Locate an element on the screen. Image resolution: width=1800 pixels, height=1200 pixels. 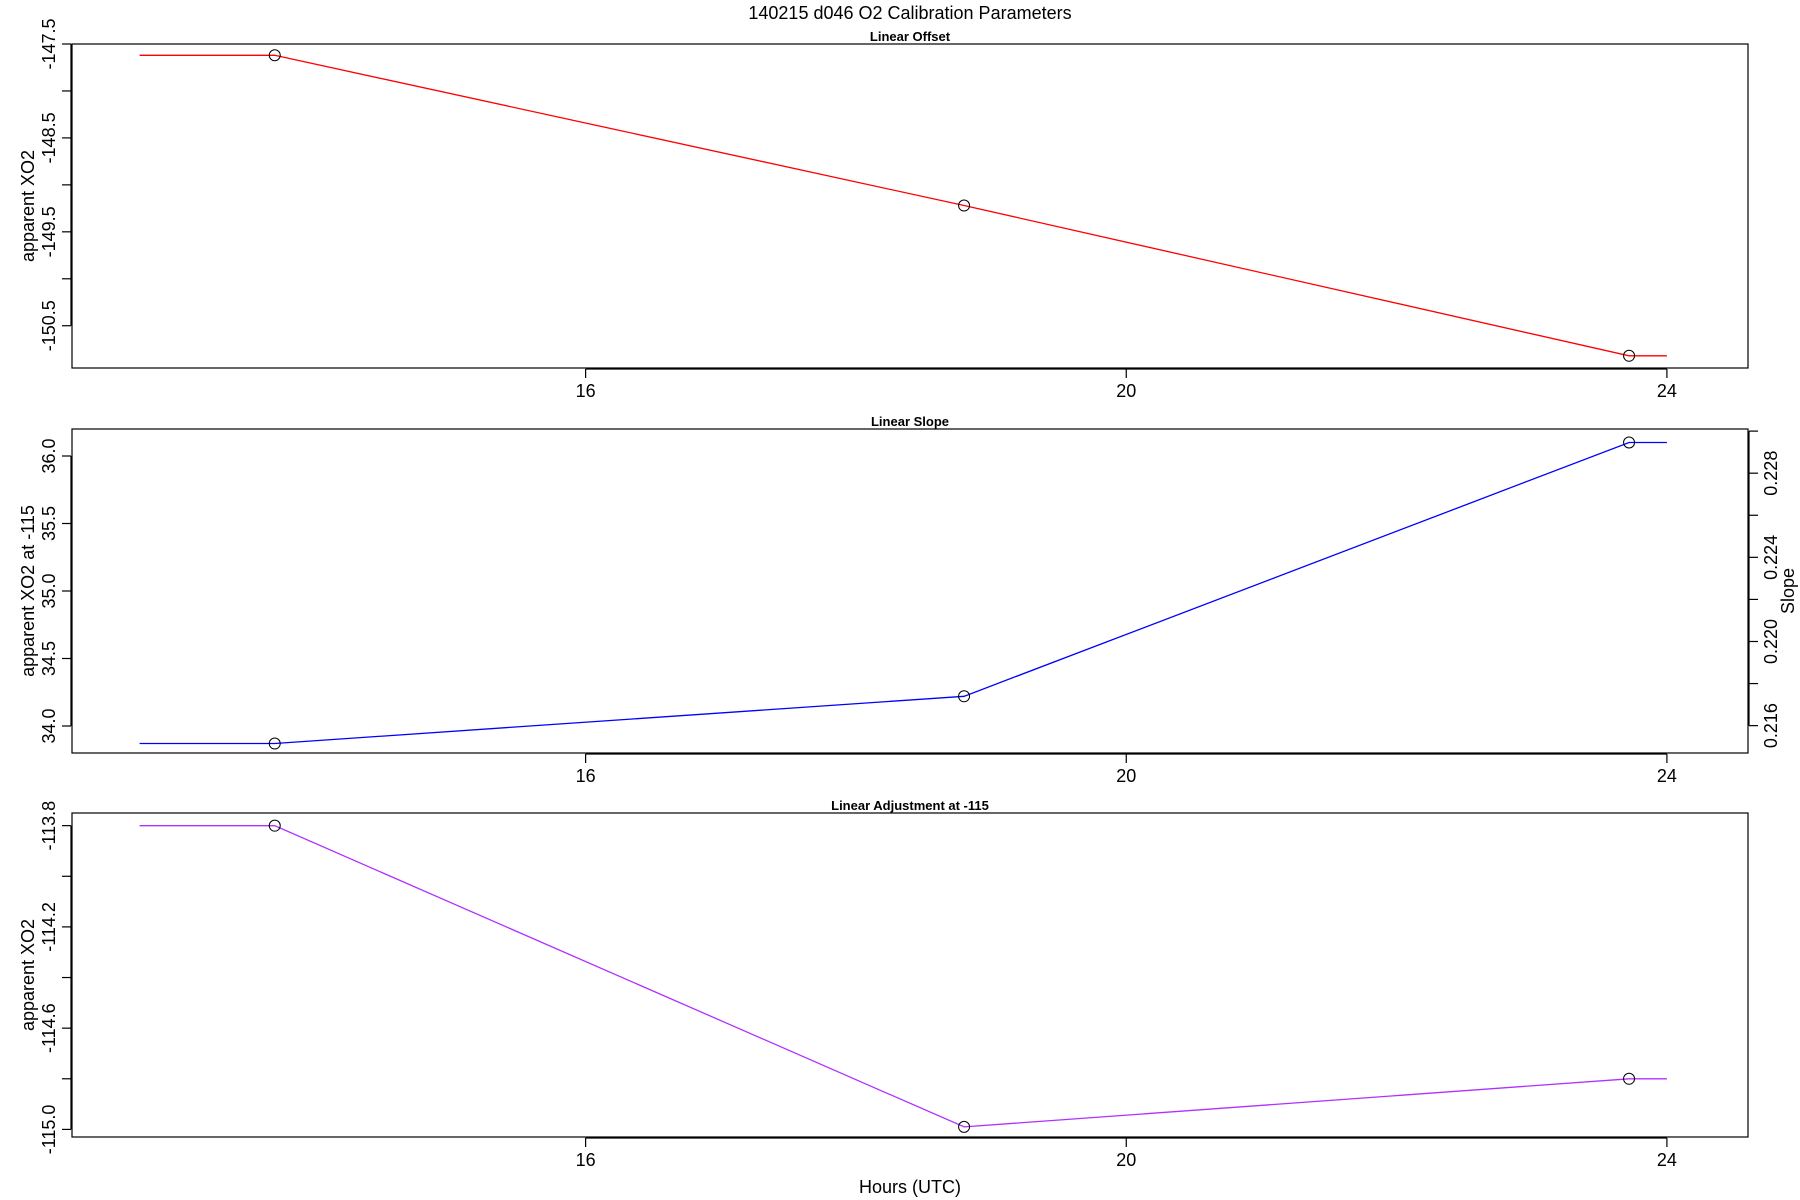
x-axis-label: Hours (UTC) is located at coordinates (910, 1187).